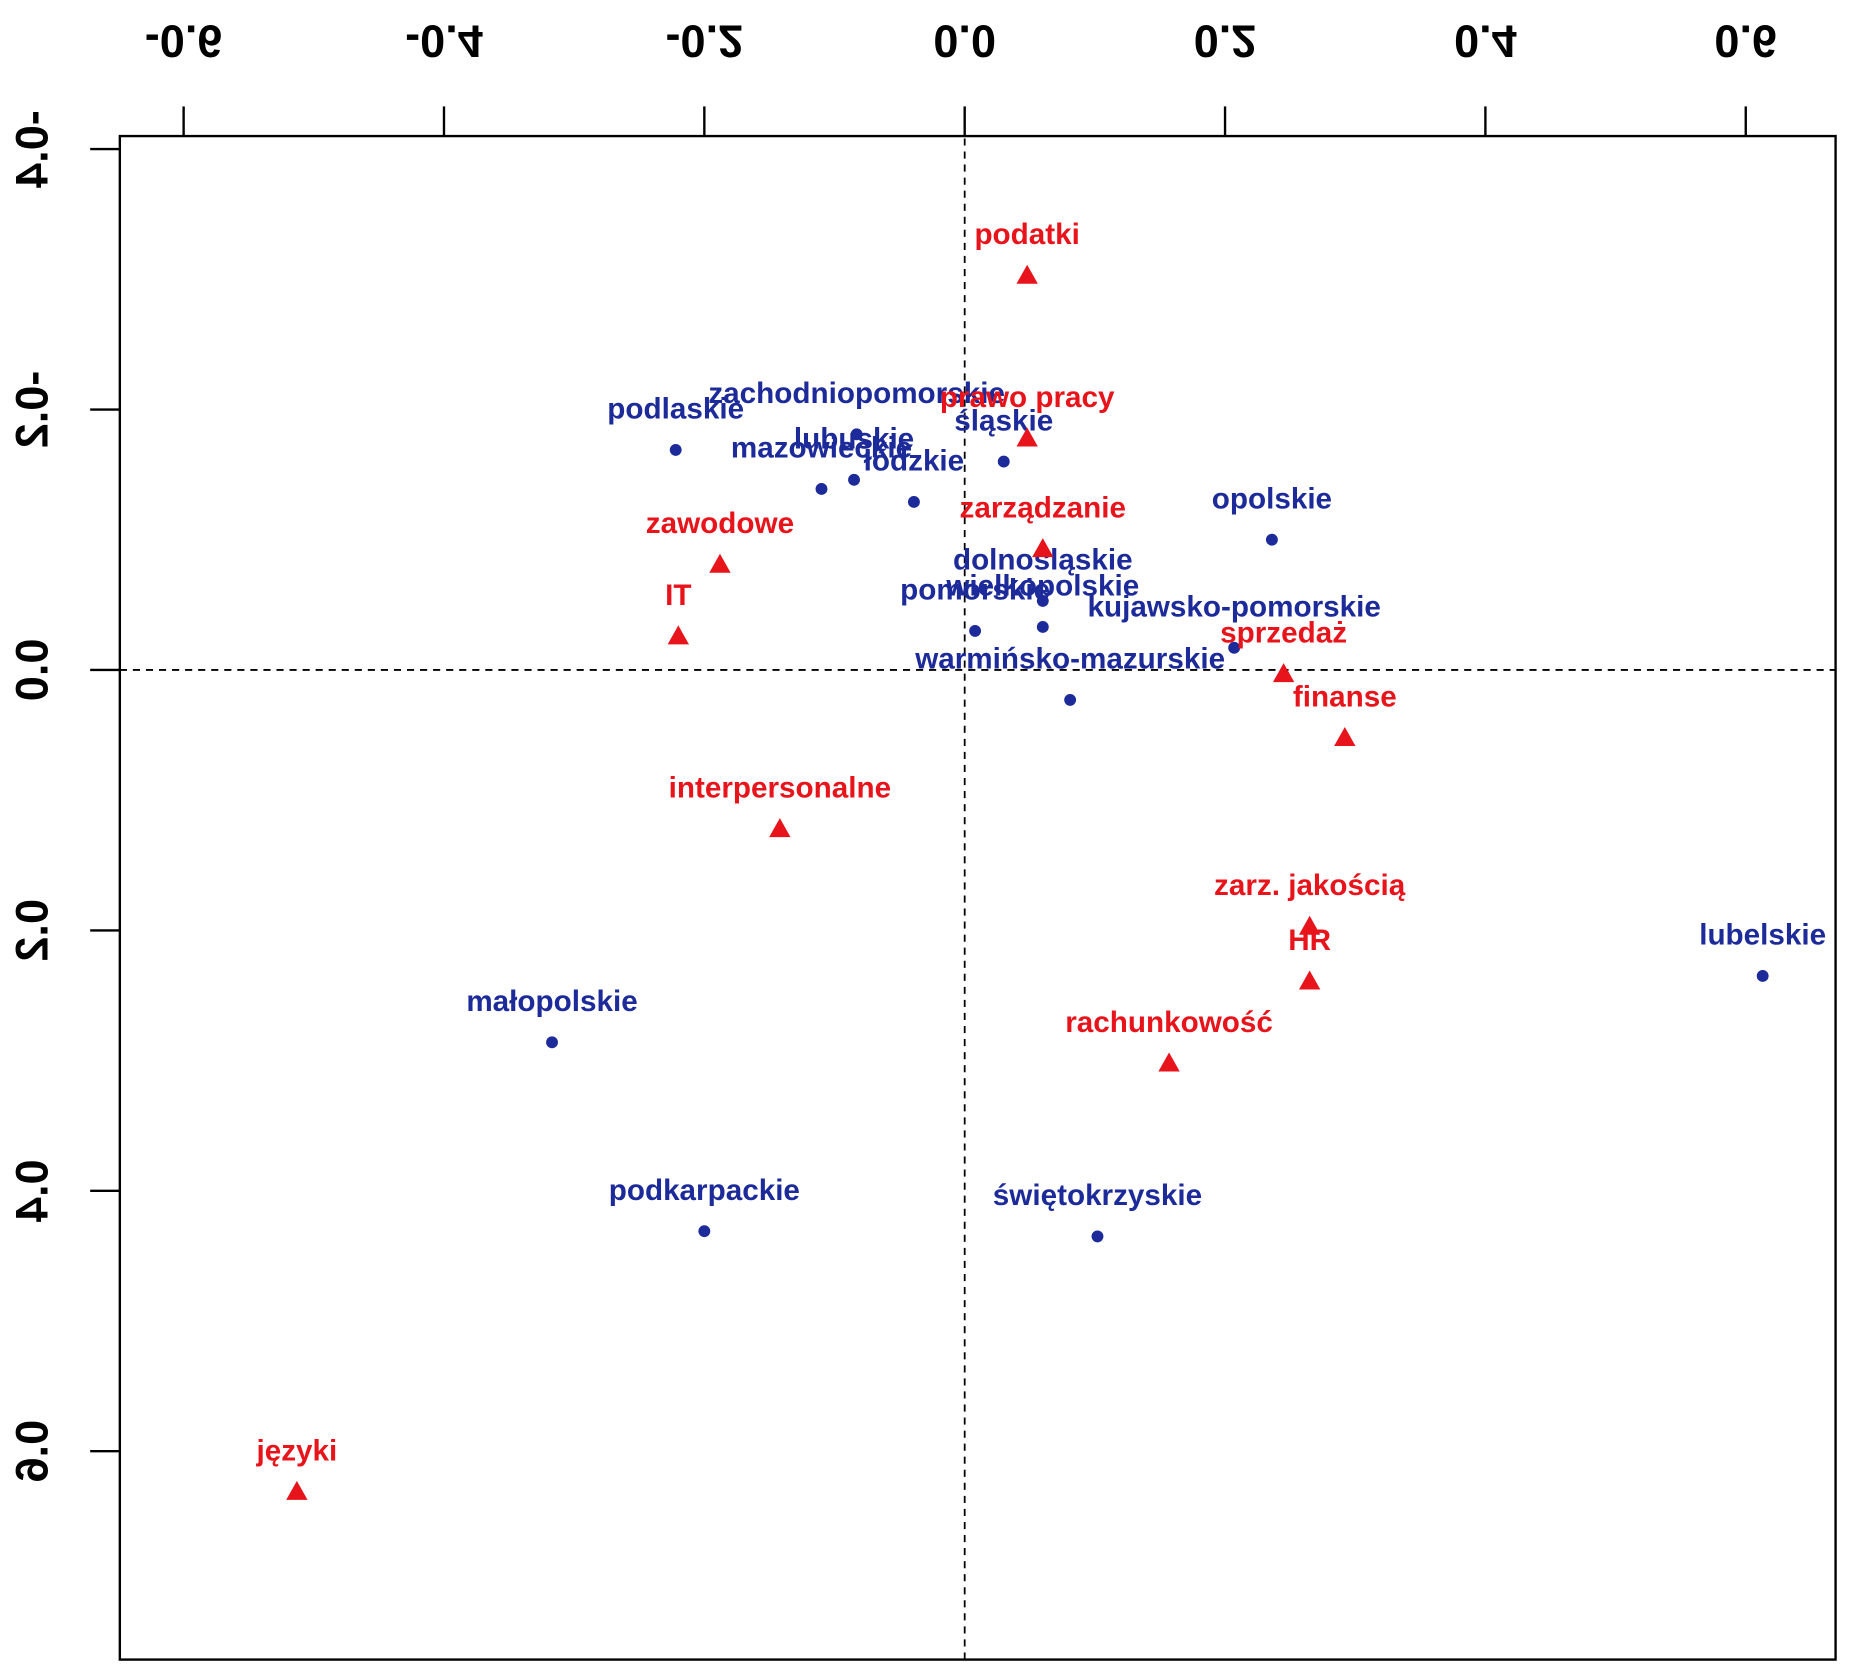 The height and width of the screenshot is (1677, 1851). Describe the element at coordinates (1225, 41) in the screenshot. I see `x-tick-label: 0.2` at that location.